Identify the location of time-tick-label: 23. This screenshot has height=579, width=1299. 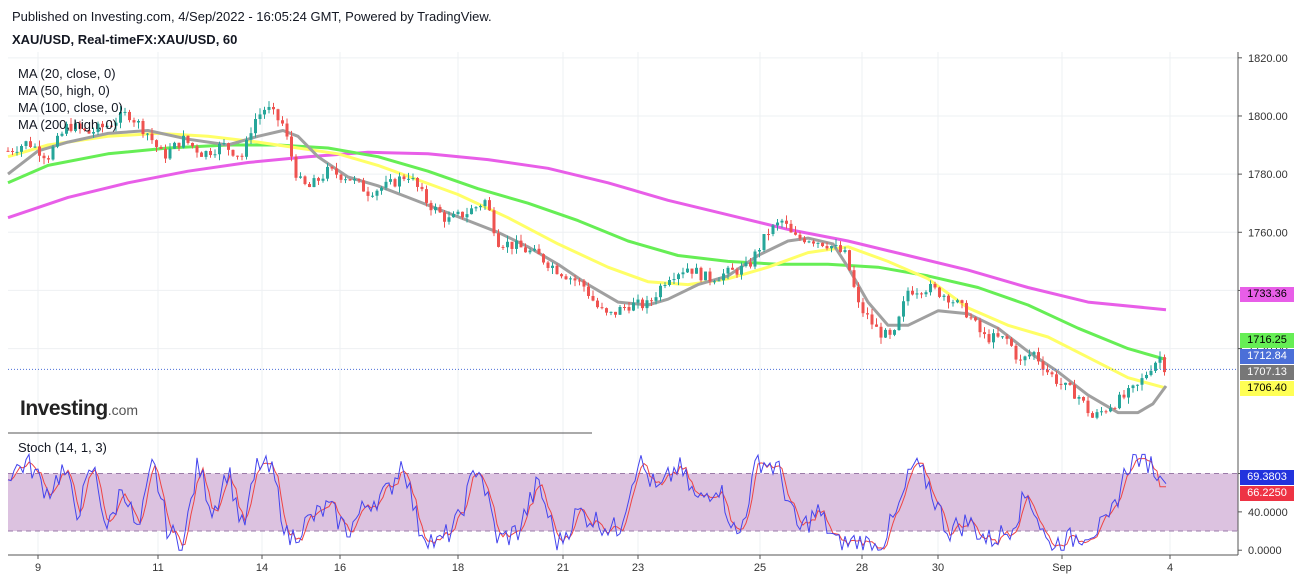
(638, 568).